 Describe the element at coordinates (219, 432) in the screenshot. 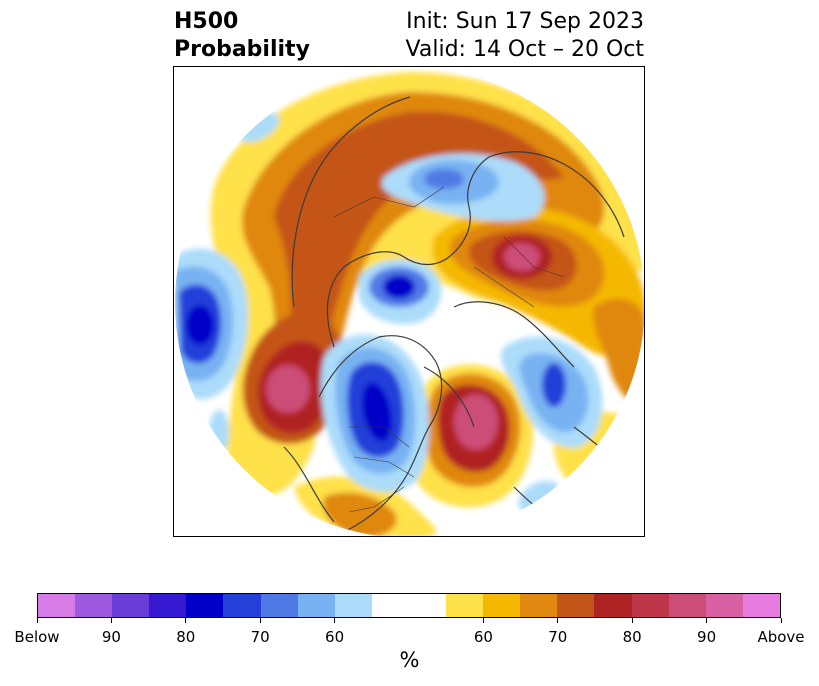

I see `below-region-sw` at that location.